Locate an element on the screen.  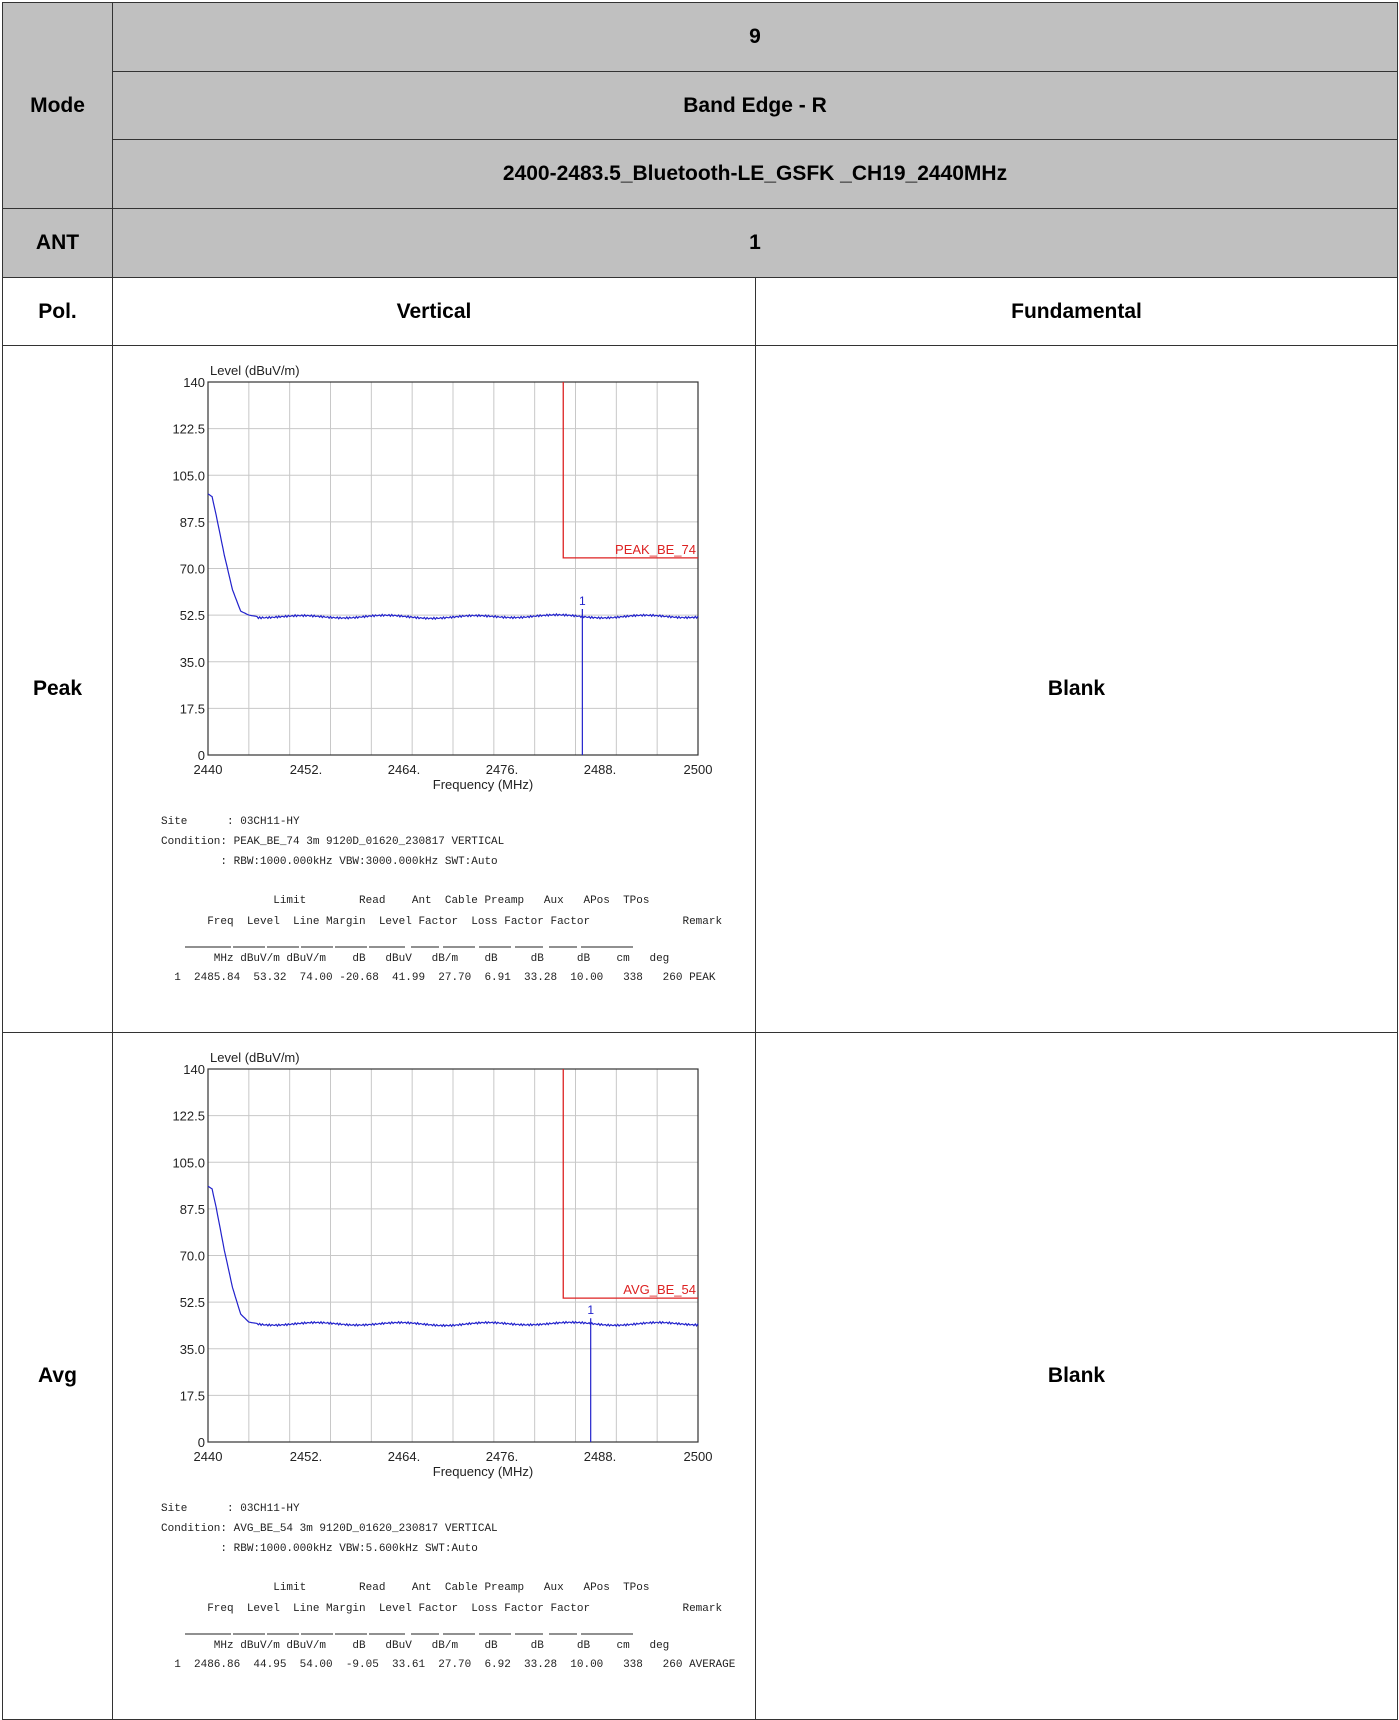
row-label-peak: Peak is located at coordinates (57, 689).